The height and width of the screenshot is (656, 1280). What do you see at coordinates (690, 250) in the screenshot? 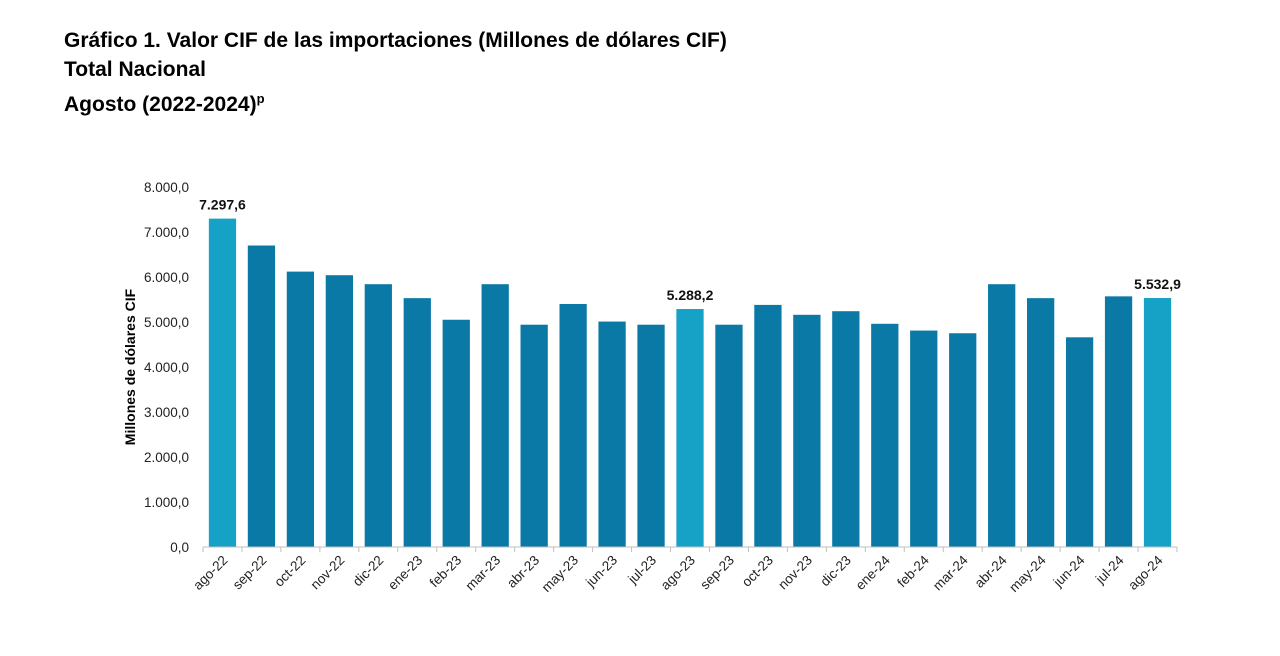
I see `data-labels: 7.297,6 5.288,2 5.532,9` at bounding box center [690, 250].